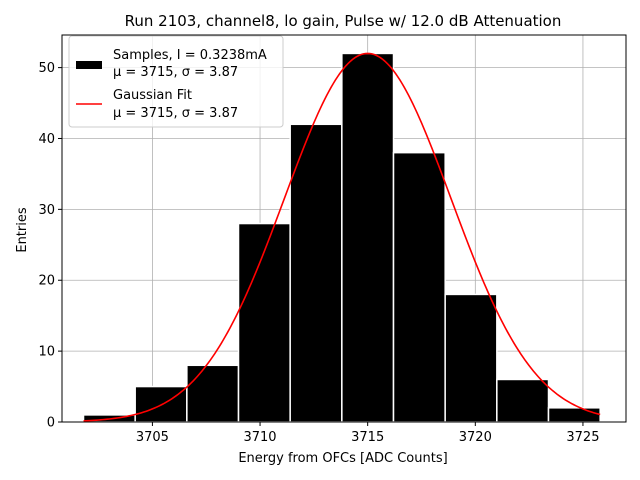  What do you see at coordinates (46, 139) in the screenshot?
I see `y-tick-label: 40` at bounding box center [46, 139].